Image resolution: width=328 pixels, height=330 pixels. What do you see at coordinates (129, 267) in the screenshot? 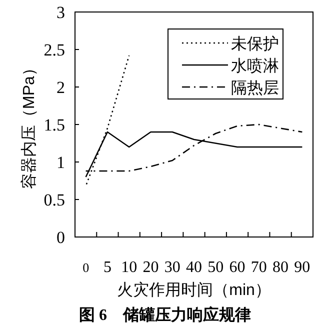
I see `x-tick-label: 10` at bounding box center [129, 267].